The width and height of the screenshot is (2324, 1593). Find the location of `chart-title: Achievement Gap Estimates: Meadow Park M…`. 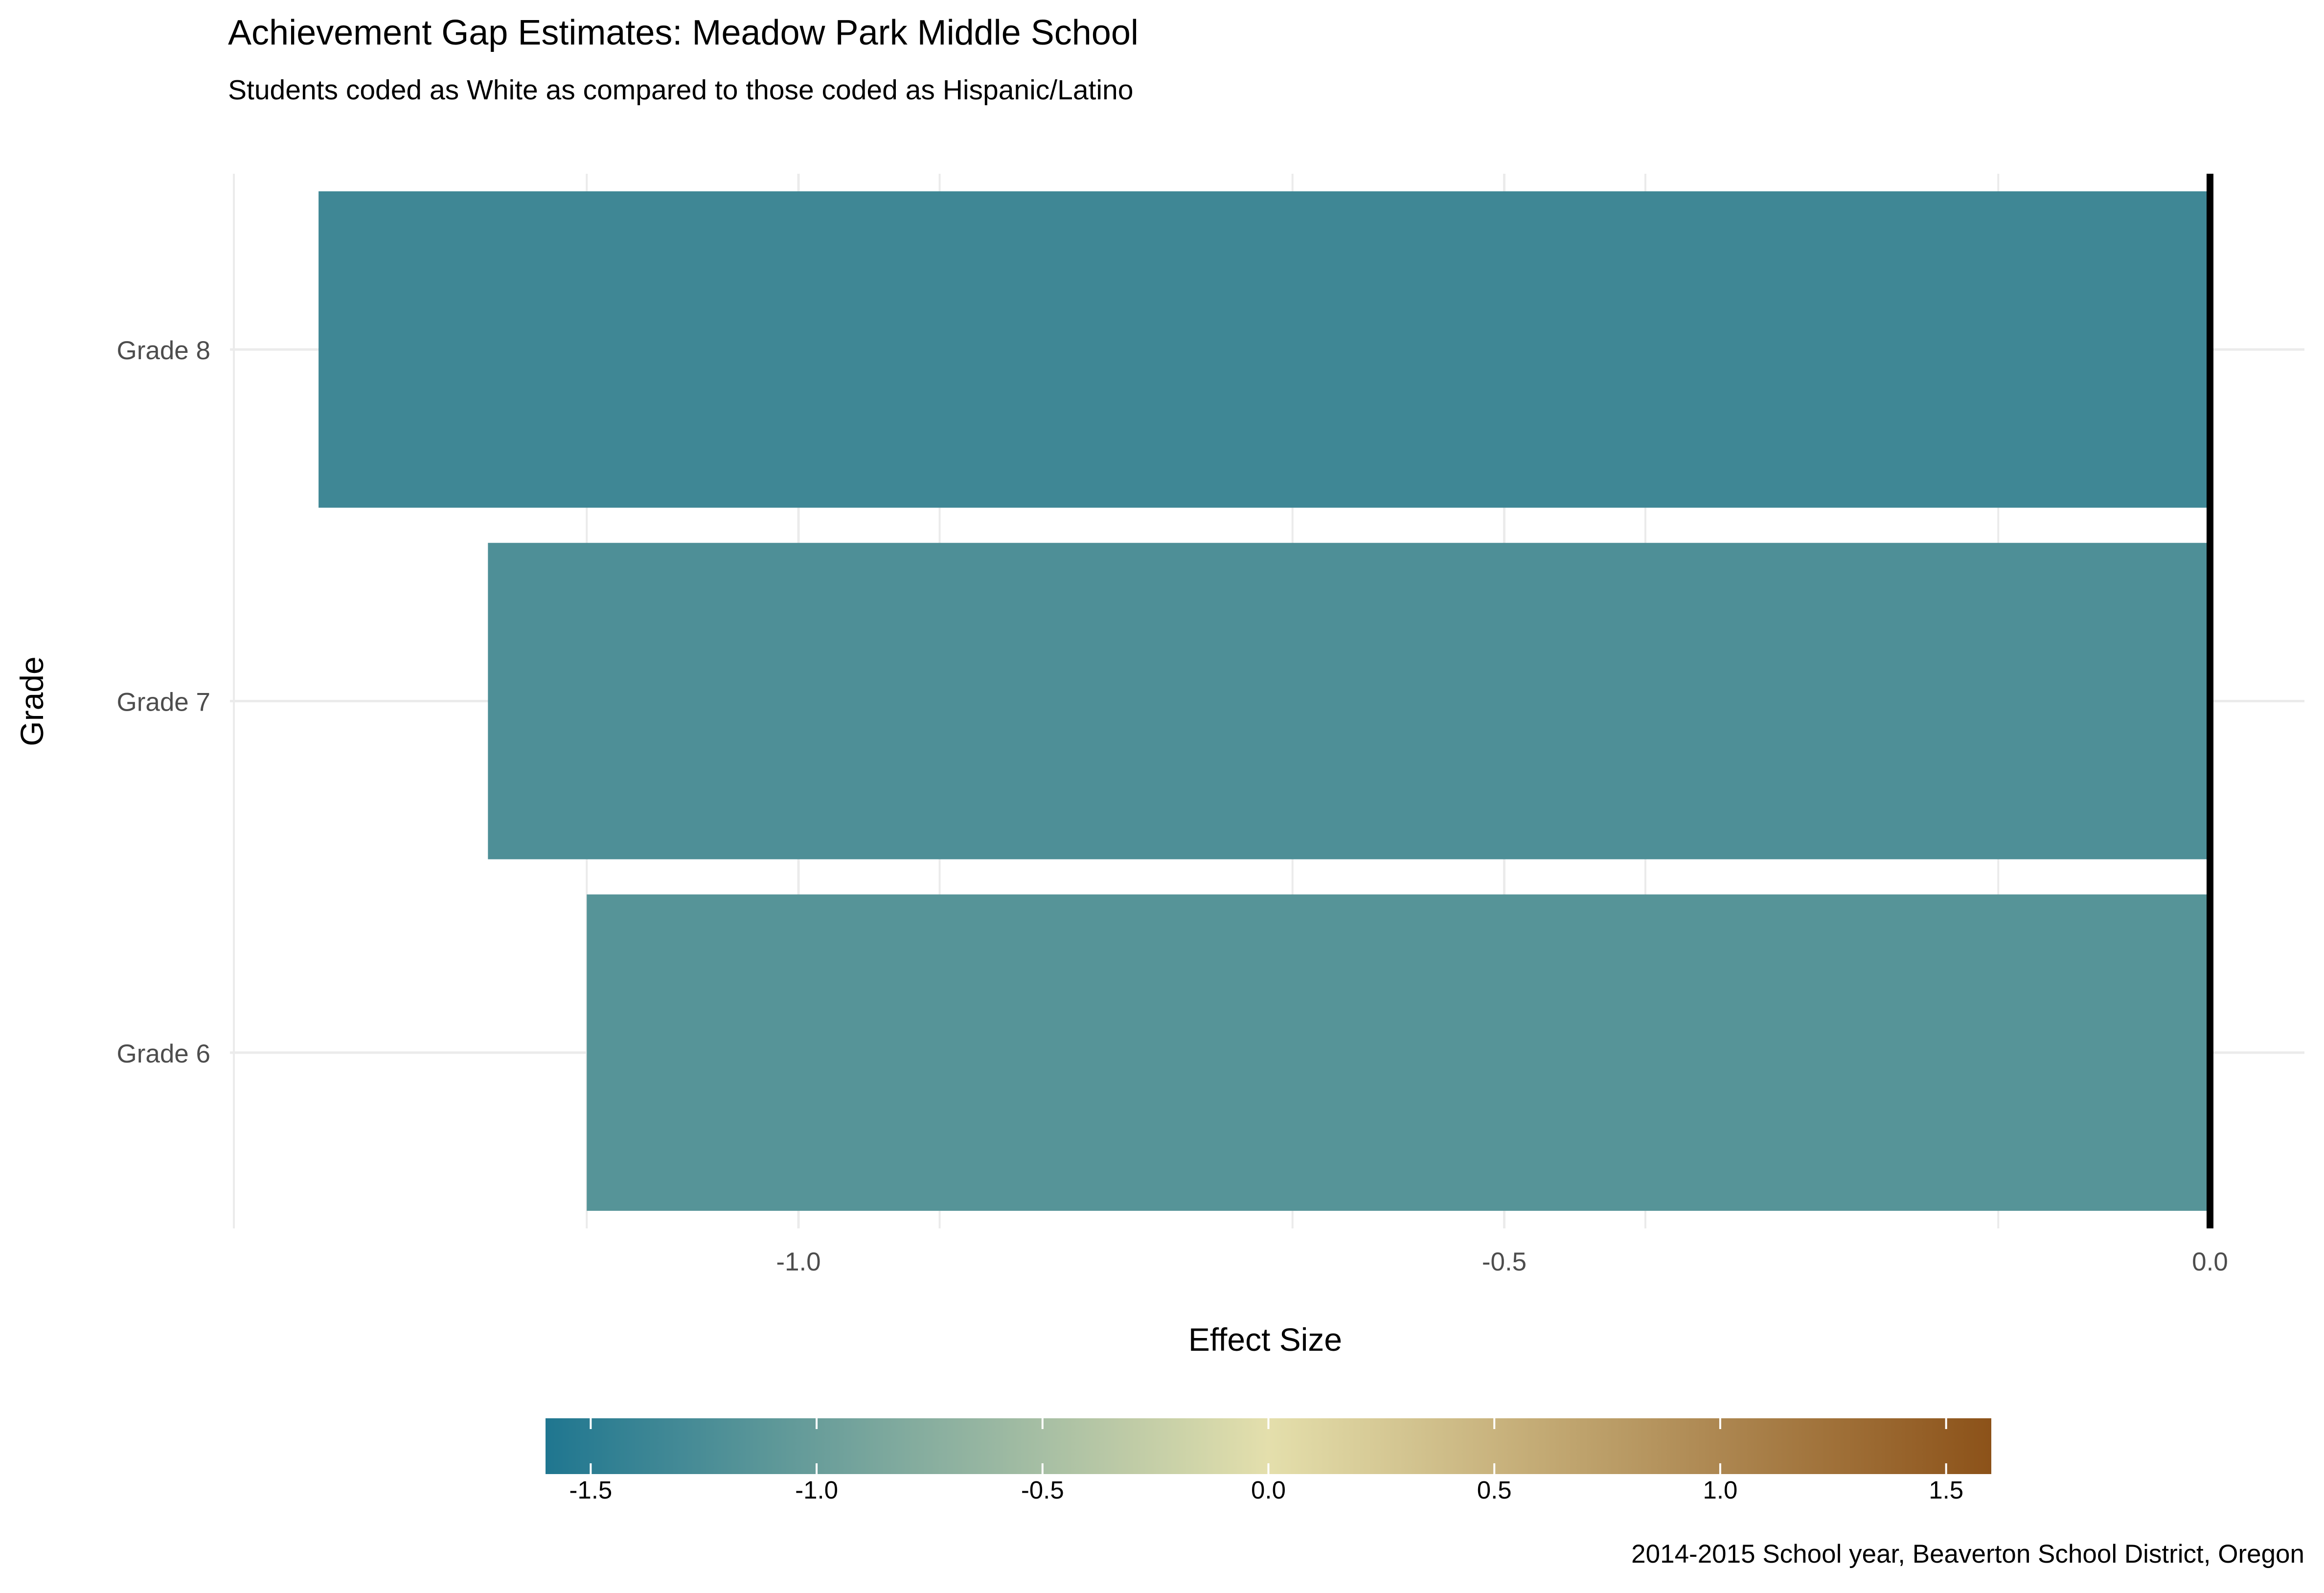

chart-title: Achievement Gap Estimates: Meadow Park M… is located at coordinates (684, 32).